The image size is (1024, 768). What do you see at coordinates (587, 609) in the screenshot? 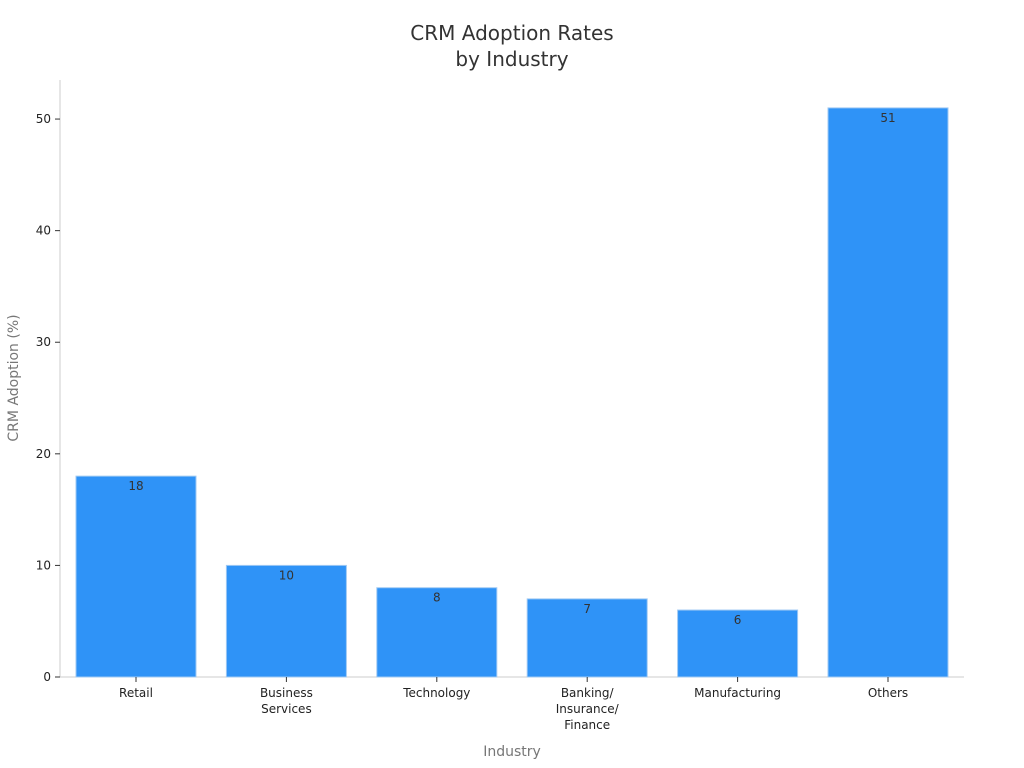
I see `bar-value-label: 7` at bounding box center [587, 609].